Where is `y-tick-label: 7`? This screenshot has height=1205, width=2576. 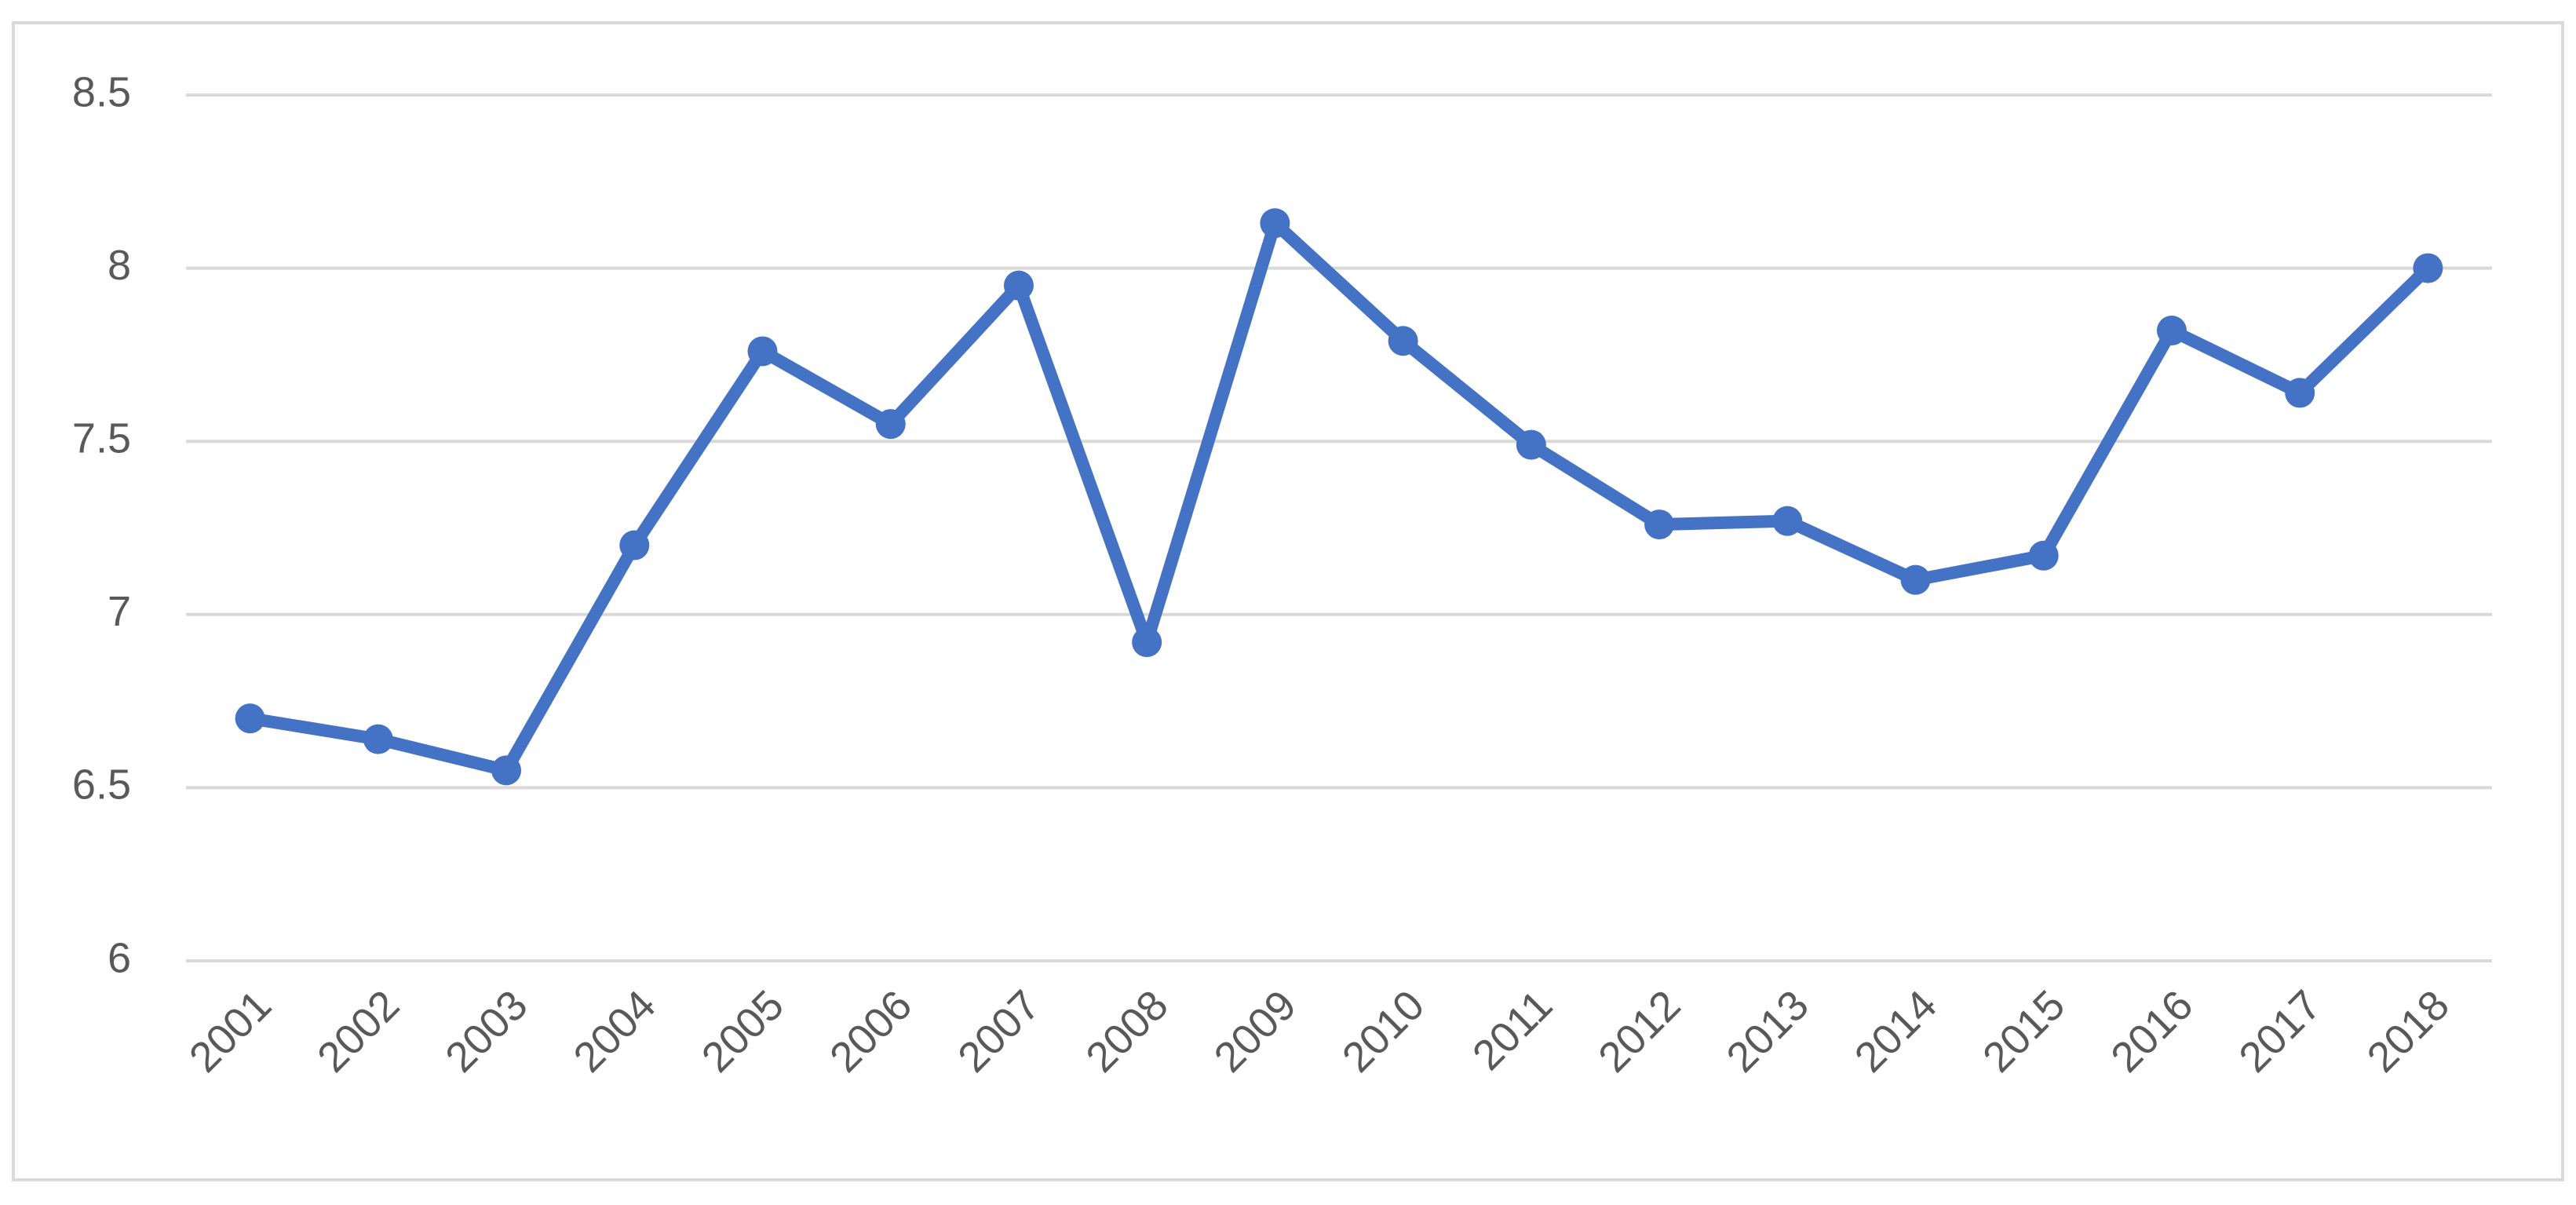 y-tick-label: 7 is located at coordinates (119, 611).